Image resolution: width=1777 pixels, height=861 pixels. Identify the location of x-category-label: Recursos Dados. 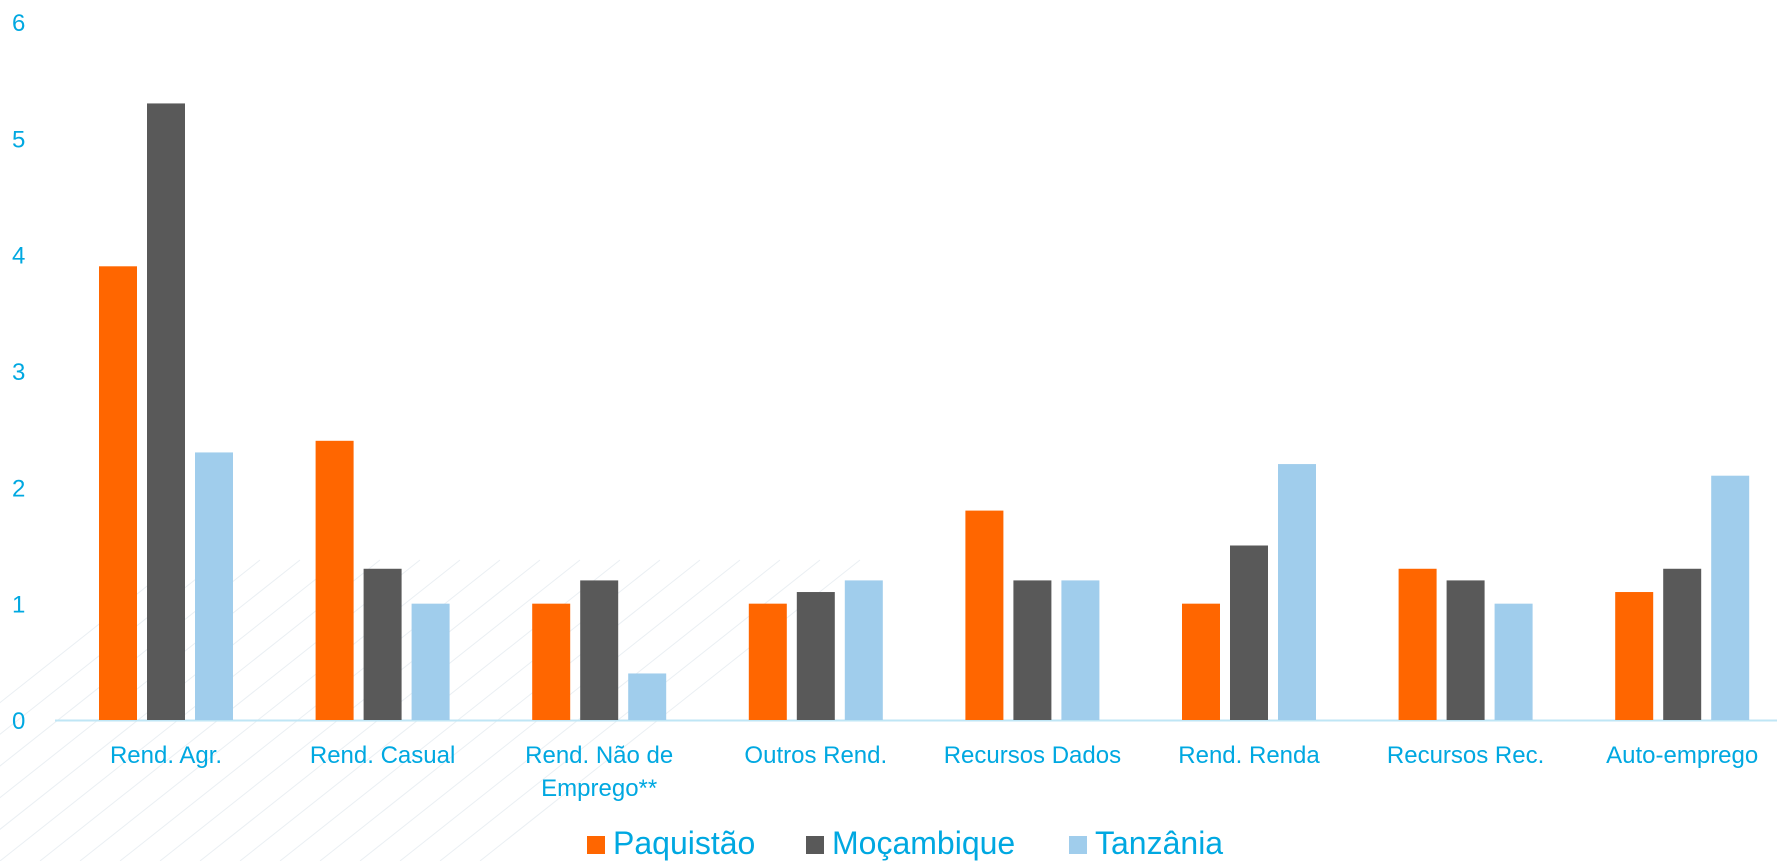
(1032, 755).